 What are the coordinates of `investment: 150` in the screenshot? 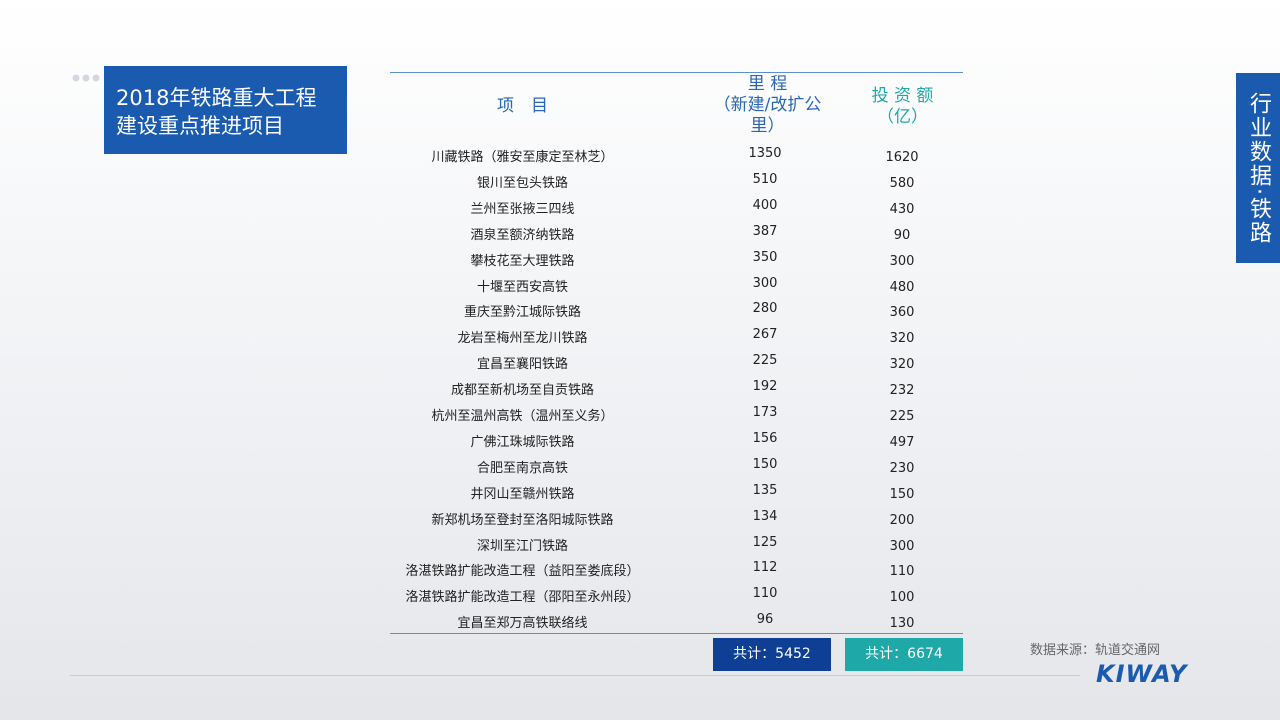 It's located at (902, 494).